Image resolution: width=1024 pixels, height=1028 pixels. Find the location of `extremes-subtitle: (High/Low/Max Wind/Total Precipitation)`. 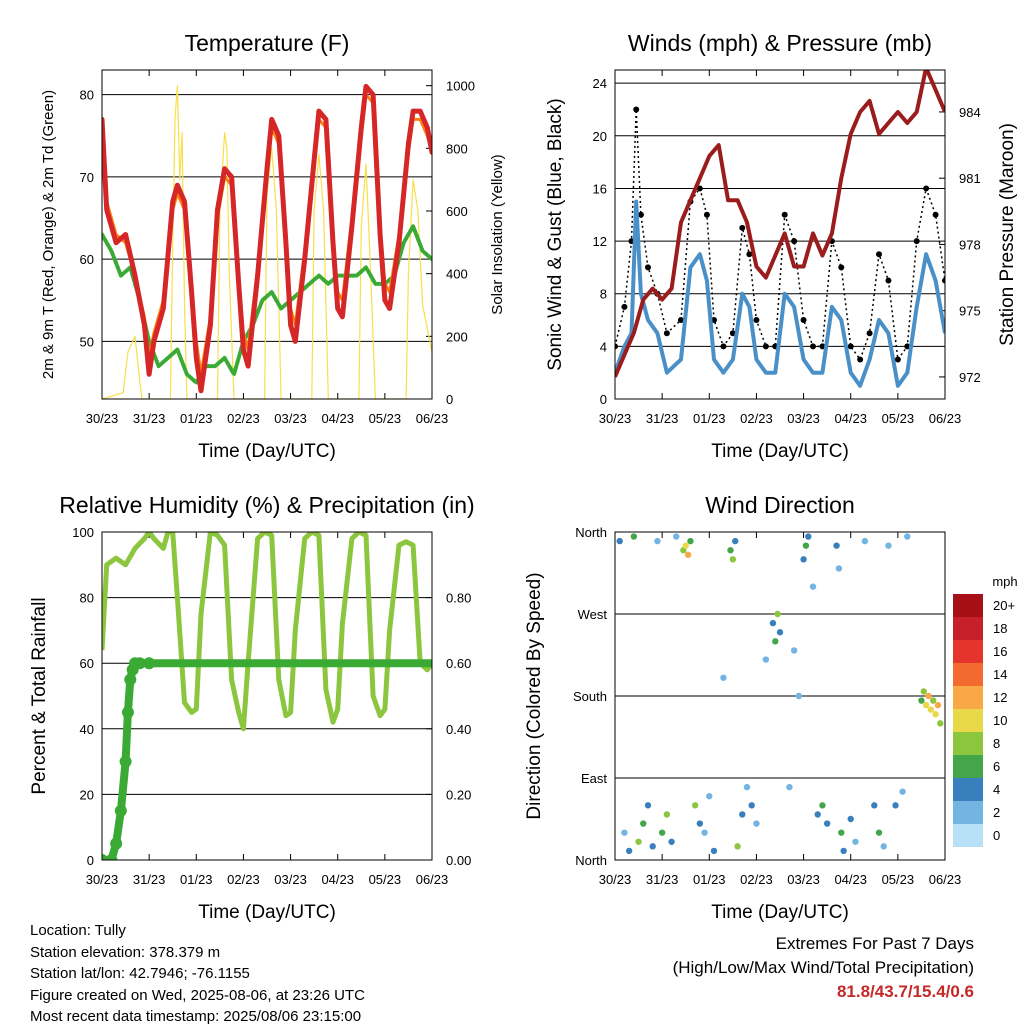

extremes-subtitle: (High/Low/Max Wind/Total Precipitation) is located at coordinates (823, 967).